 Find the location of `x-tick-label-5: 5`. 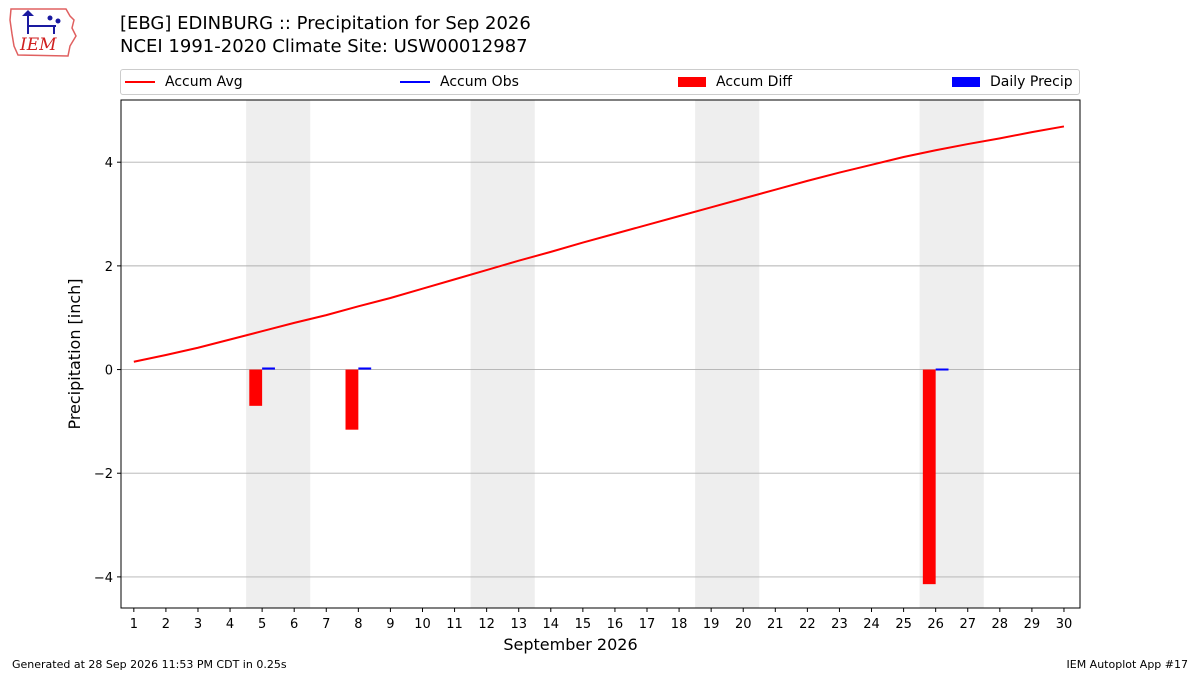

x-tick-label-5: 5 is located at coordinates (262, 624).